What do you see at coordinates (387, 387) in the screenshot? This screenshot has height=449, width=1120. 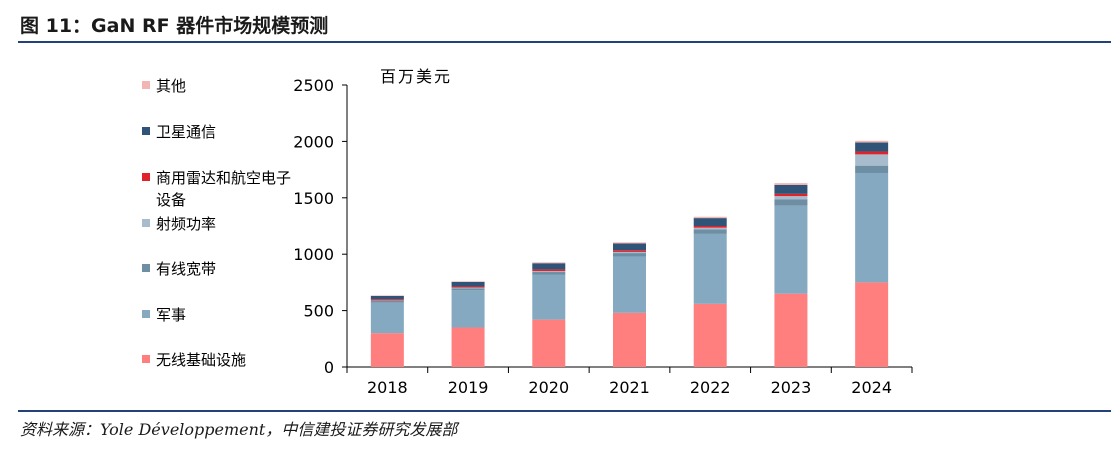 I see `x-tick-label: 2018` at bounding box center [387, 387].